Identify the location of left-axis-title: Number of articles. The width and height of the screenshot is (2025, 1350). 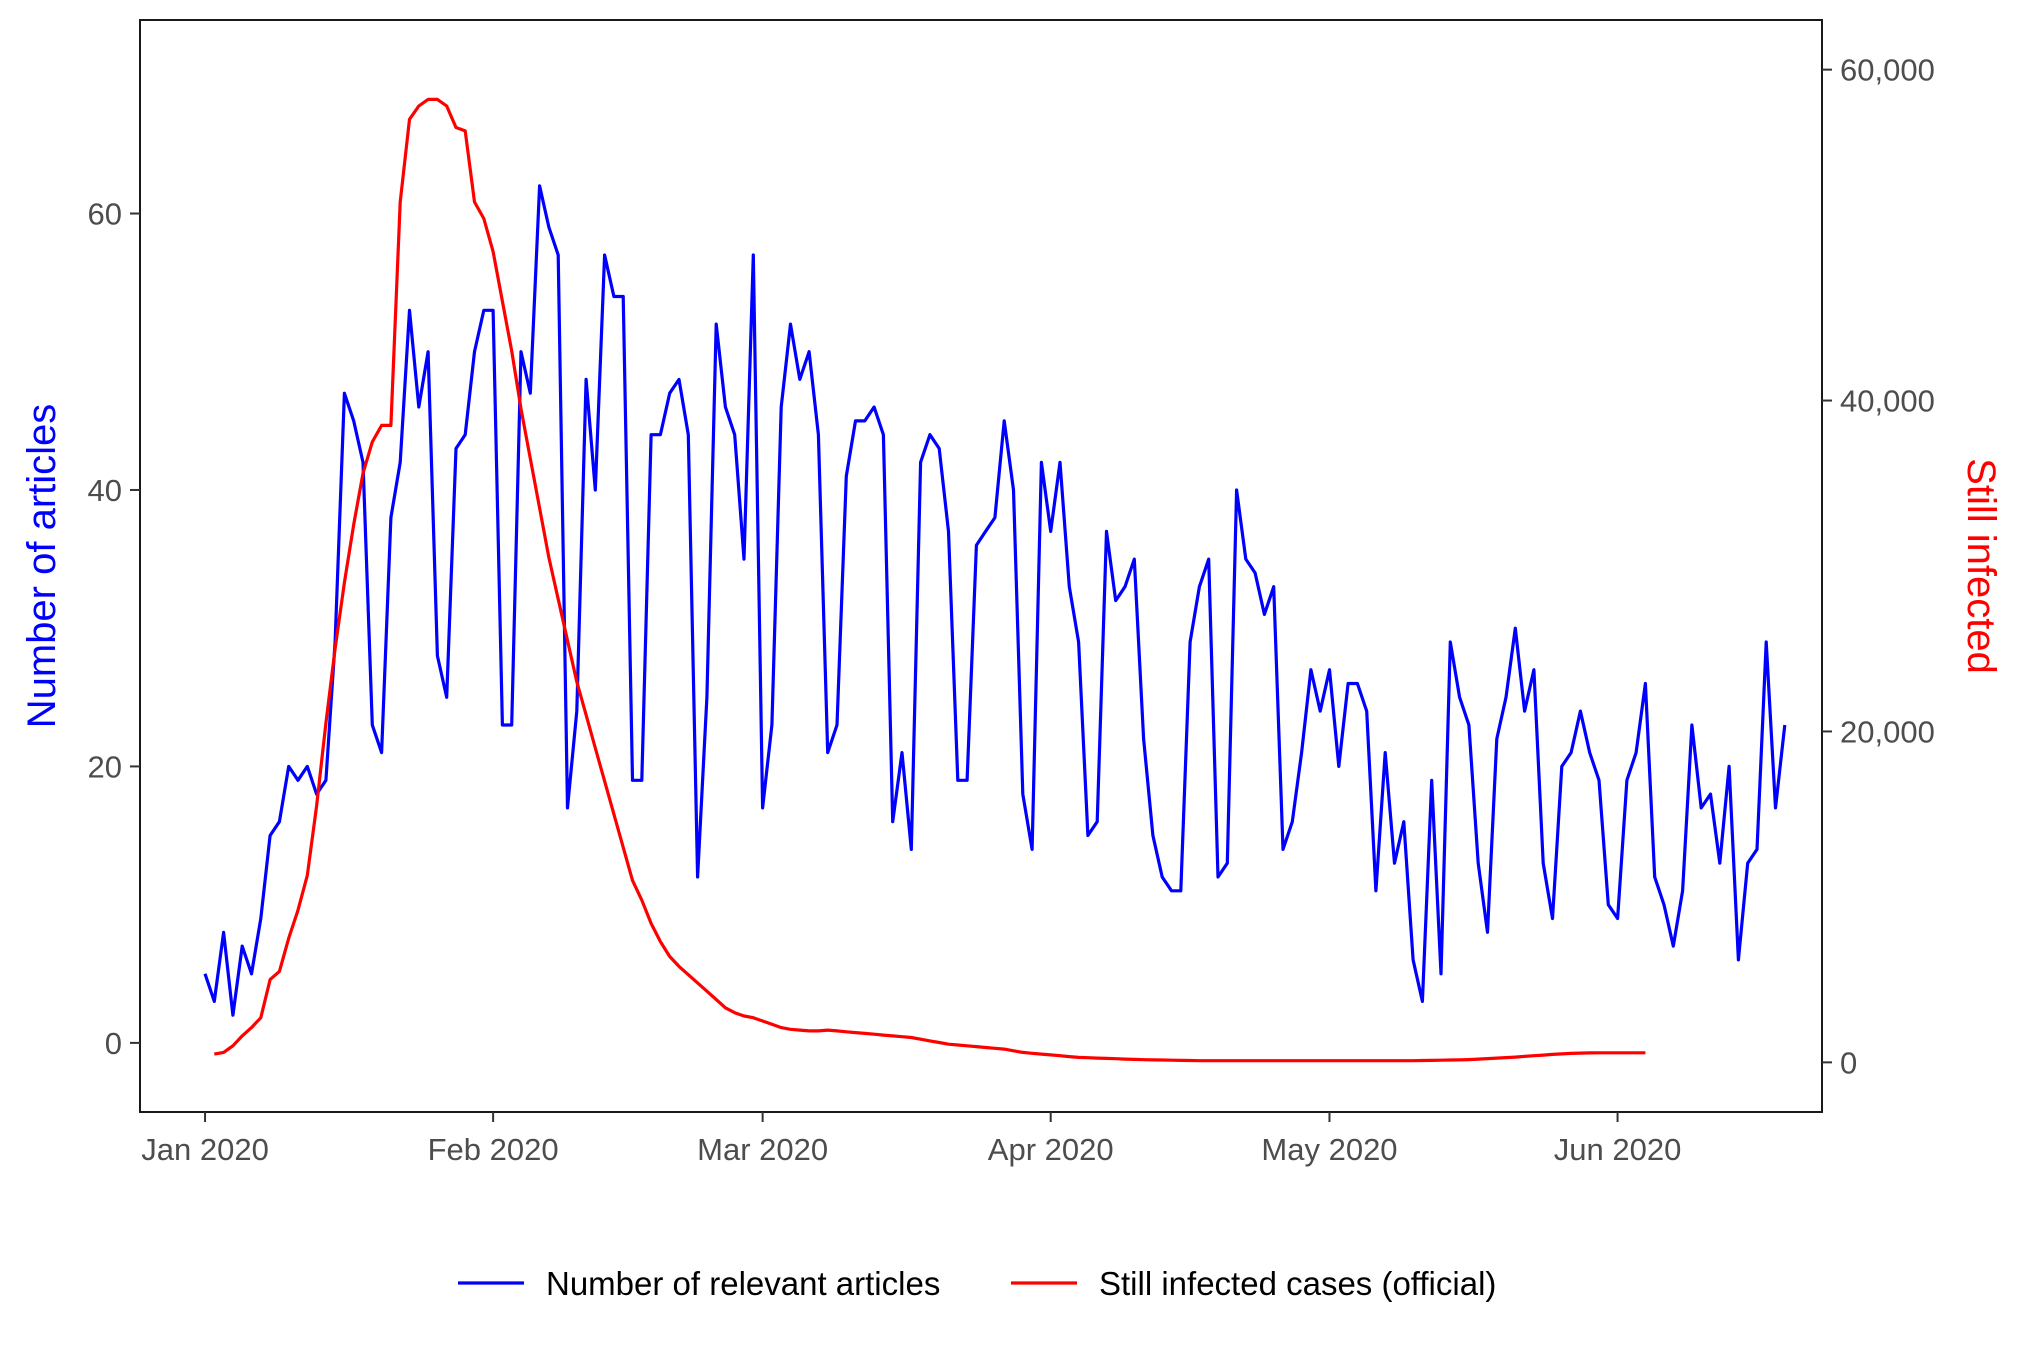
(42, 566).